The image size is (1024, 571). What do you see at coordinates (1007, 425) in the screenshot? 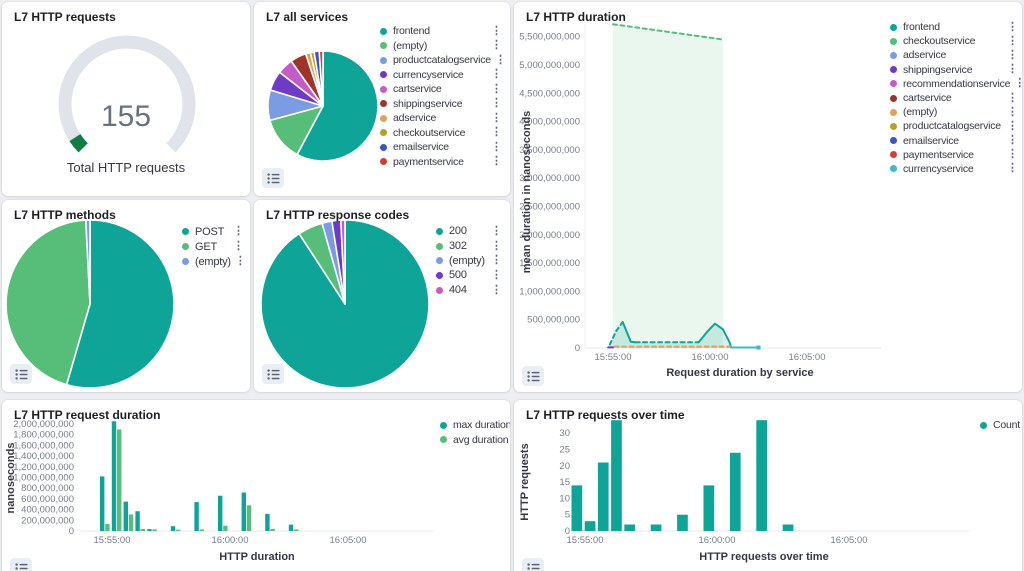
I see `legend-item-label: Count` at bounding box center [1007, 425].